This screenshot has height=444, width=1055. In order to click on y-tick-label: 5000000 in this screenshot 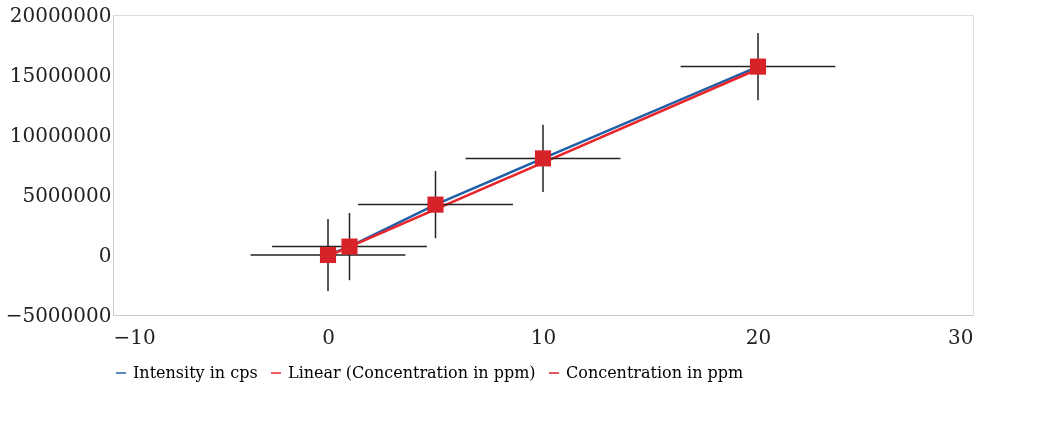, I will do `click(67, 194)`.